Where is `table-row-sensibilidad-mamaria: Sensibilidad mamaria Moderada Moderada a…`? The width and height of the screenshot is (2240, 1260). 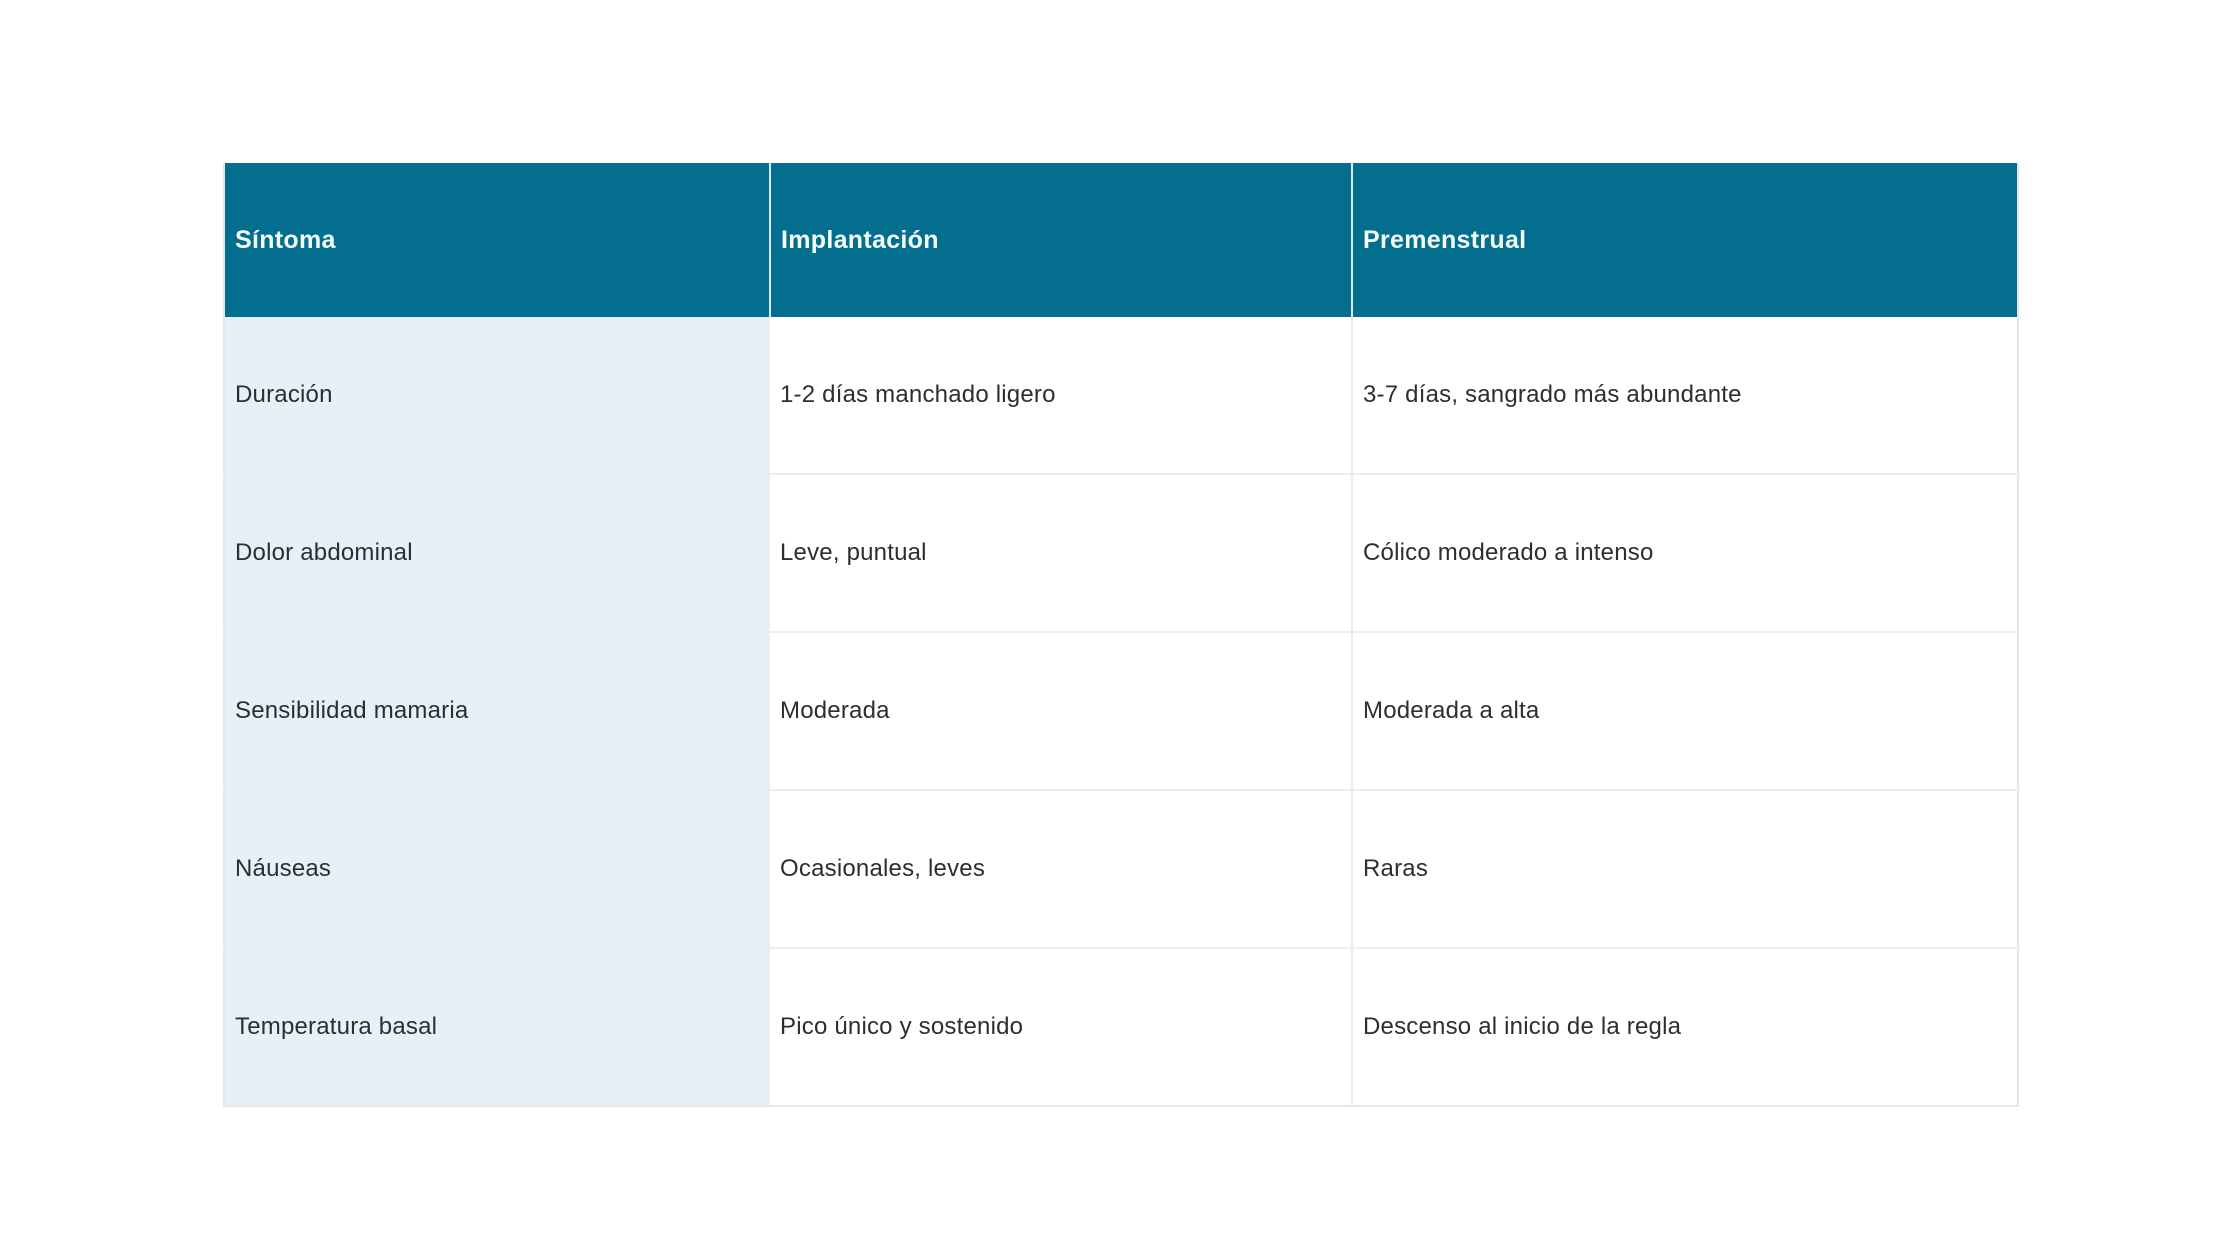
table-row-sensibilidad-mamaria: Sensibilidad mamaria Moderada Moderada a… is located at coordinates (1121, 711).